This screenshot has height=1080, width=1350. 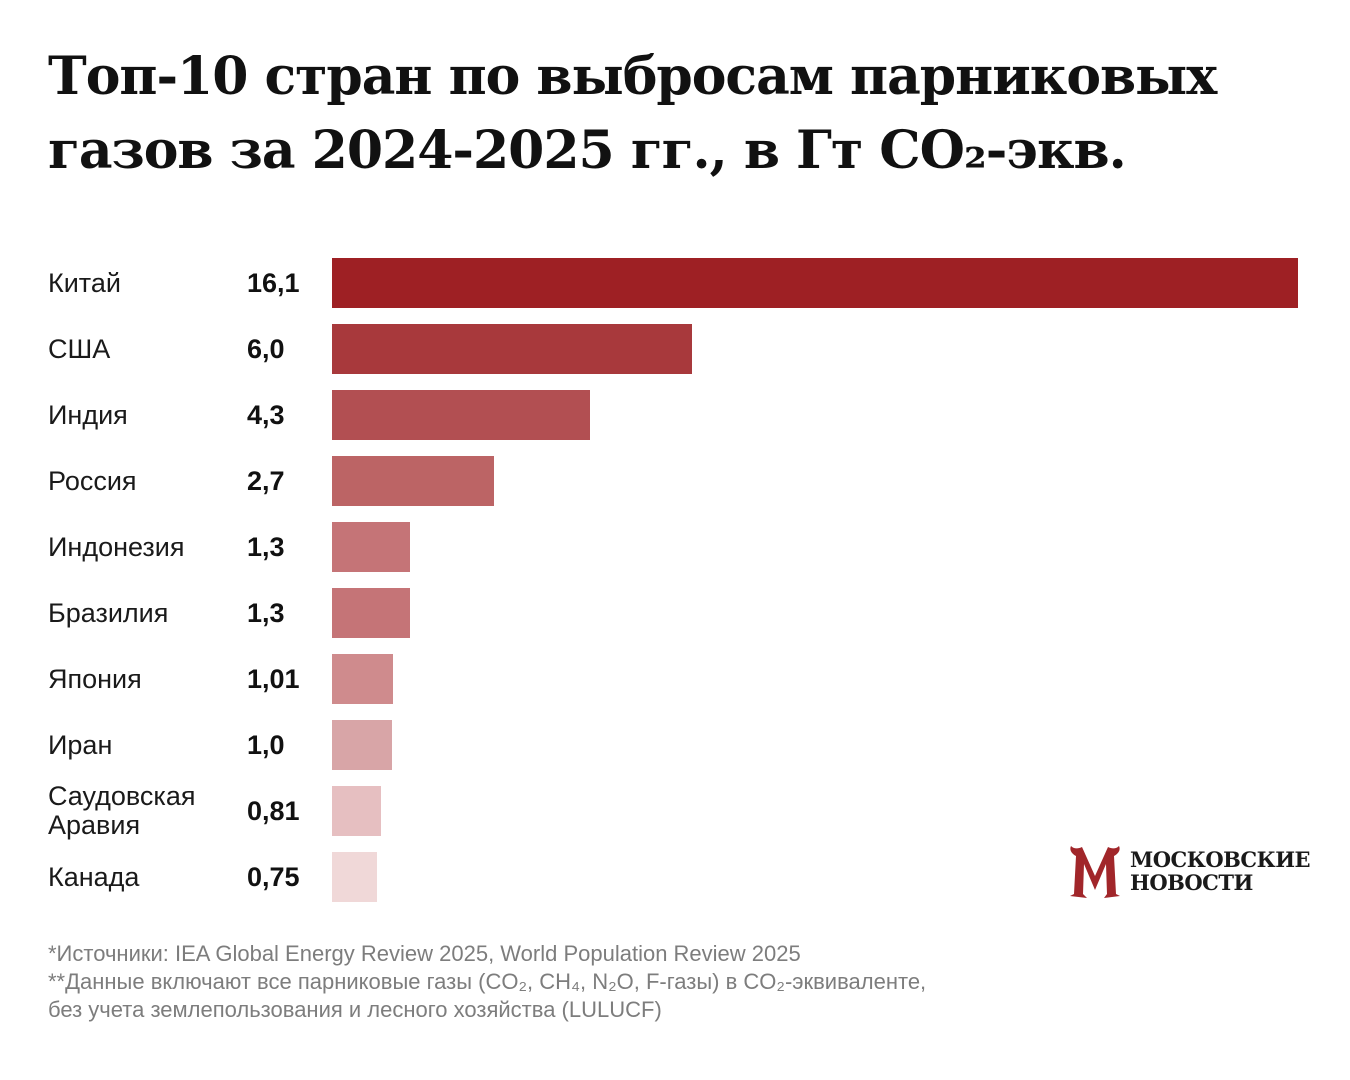 What do you see at coordinates (675, 810) in the screenshot?
I see `bar-row: Саудовская Аравия 0,81` at bounding box center [675, 810].